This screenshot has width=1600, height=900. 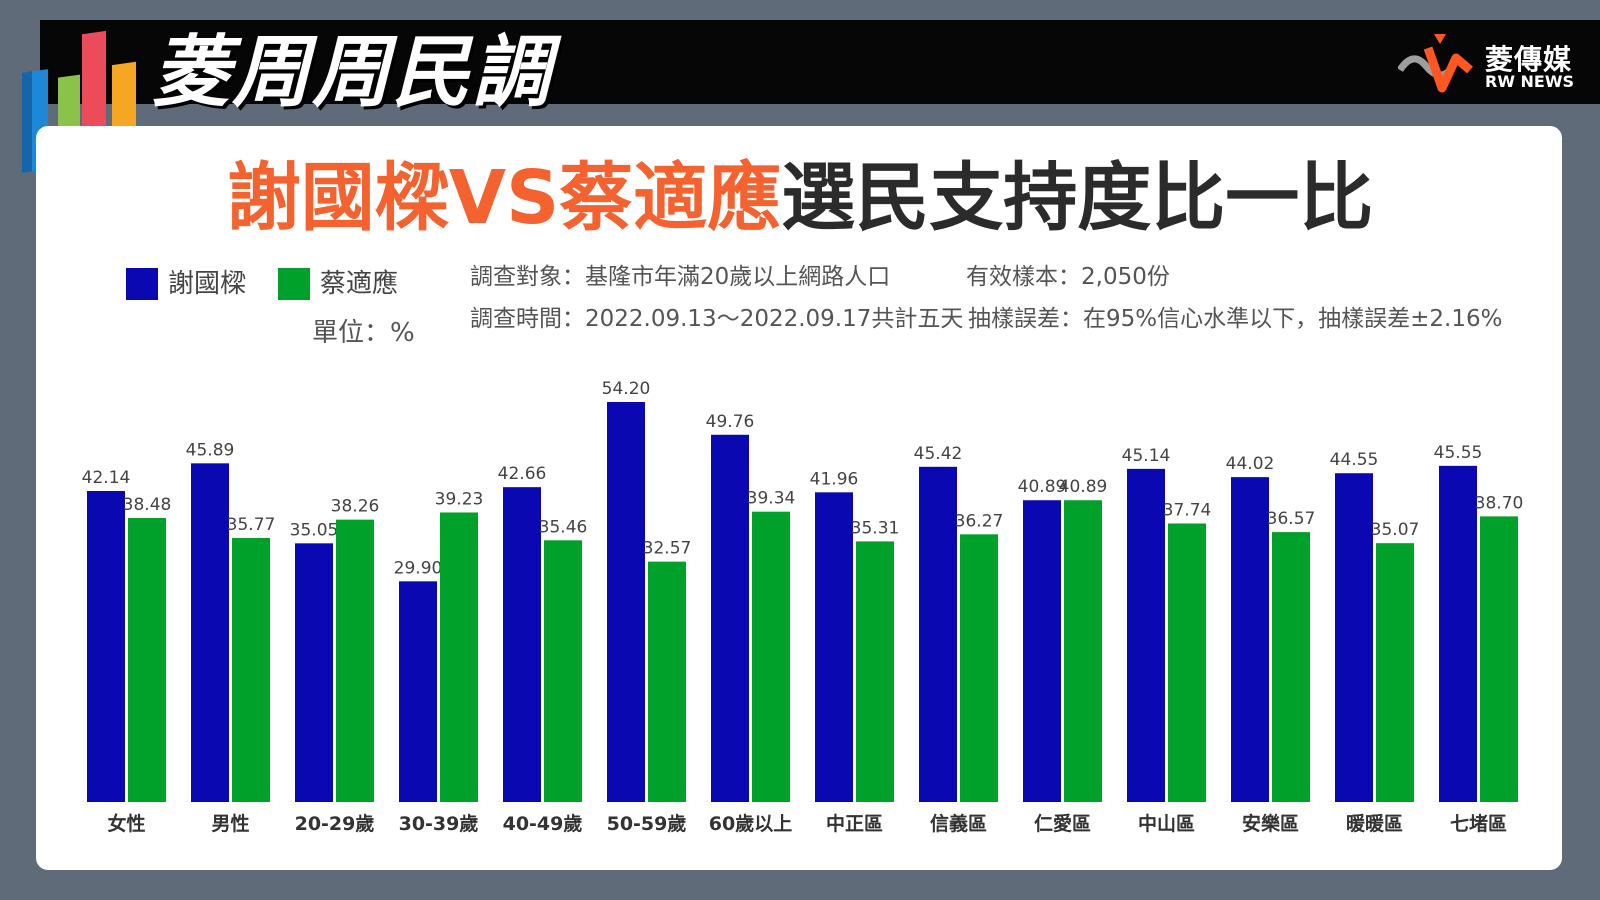 I want to click on value-label-hsieh-4: 42.66, so click(x=522, y=474).